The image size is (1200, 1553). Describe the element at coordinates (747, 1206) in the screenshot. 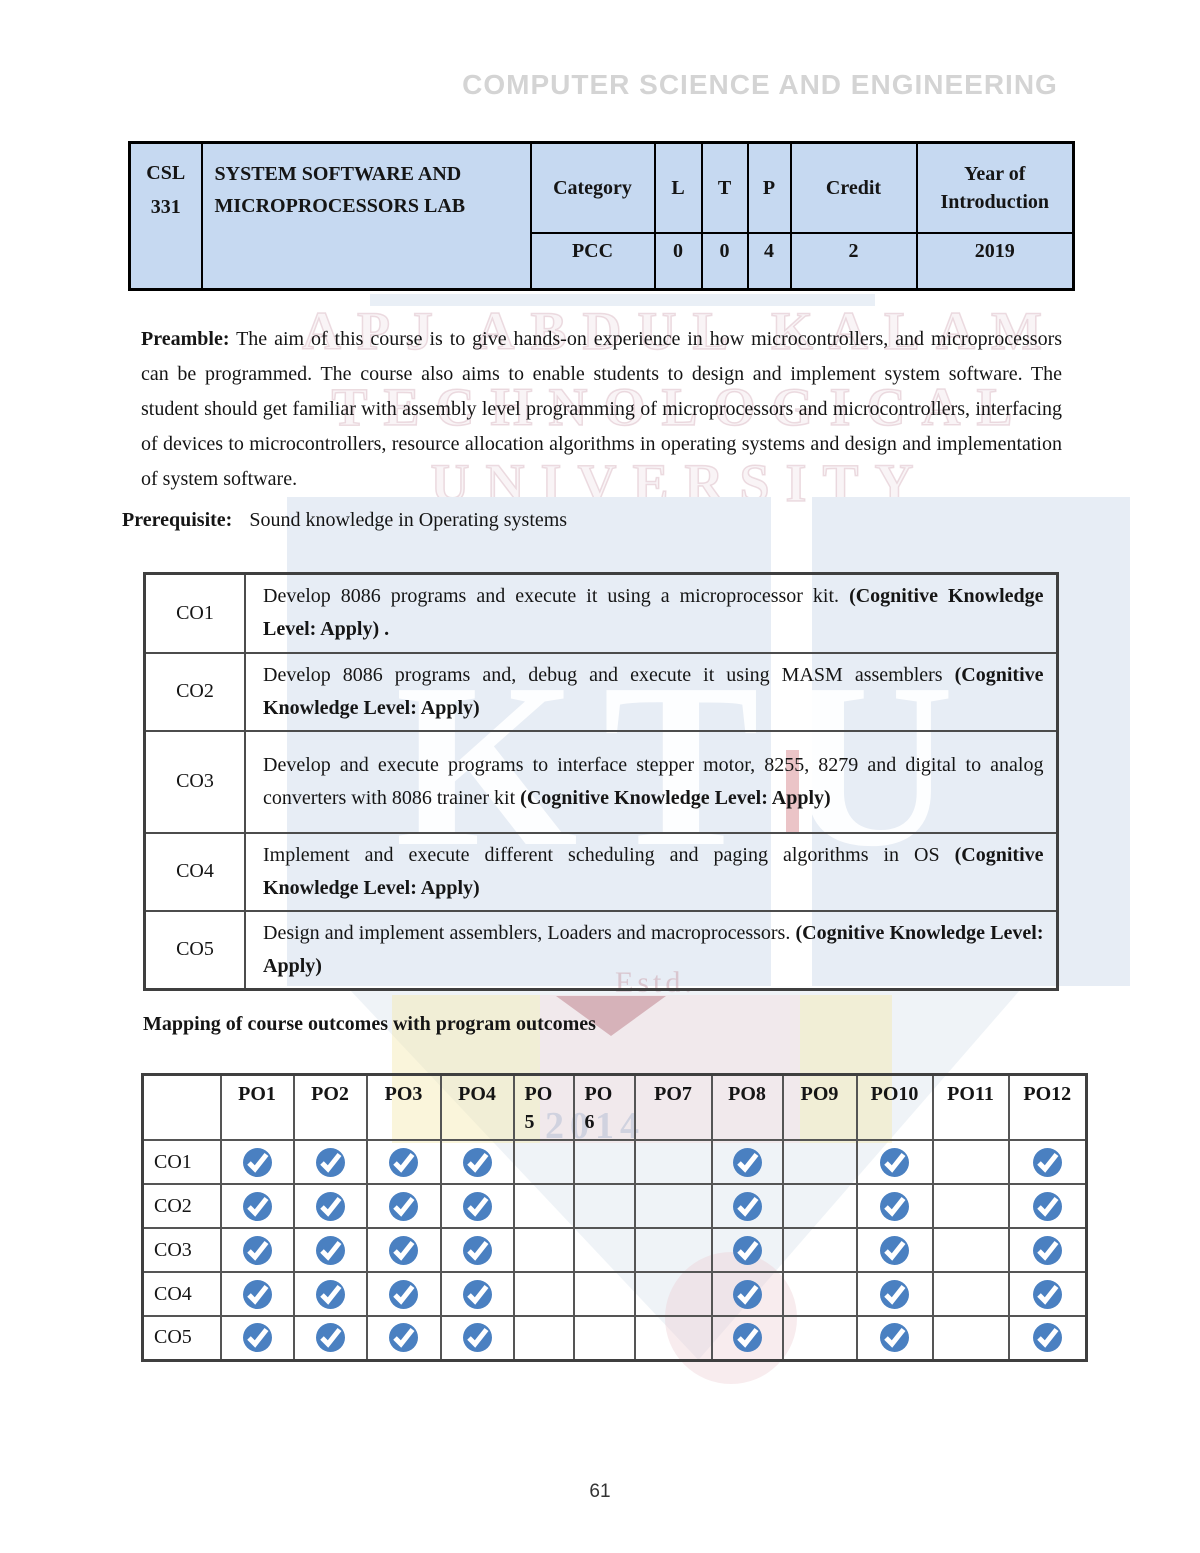

I see `mapping-cell-co2-po8` at that location.